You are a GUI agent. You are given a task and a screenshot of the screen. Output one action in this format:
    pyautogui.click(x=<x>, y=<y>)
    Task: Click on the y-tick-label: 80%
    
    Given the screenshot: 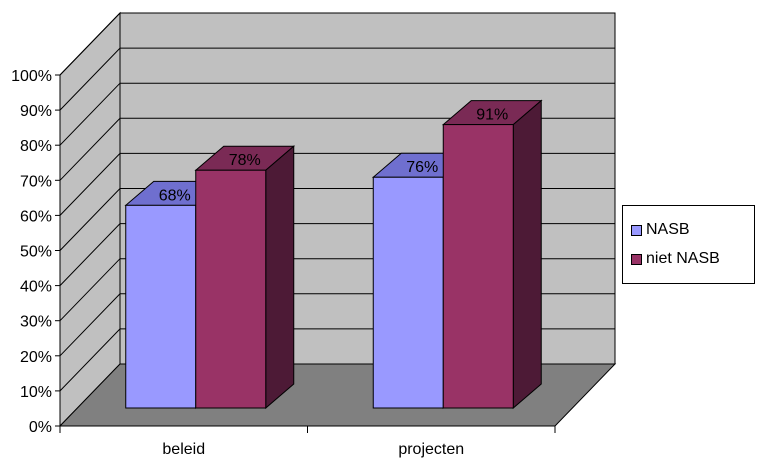 What is the action you would take?
    pyautogui.click(x=36, y=146)
    